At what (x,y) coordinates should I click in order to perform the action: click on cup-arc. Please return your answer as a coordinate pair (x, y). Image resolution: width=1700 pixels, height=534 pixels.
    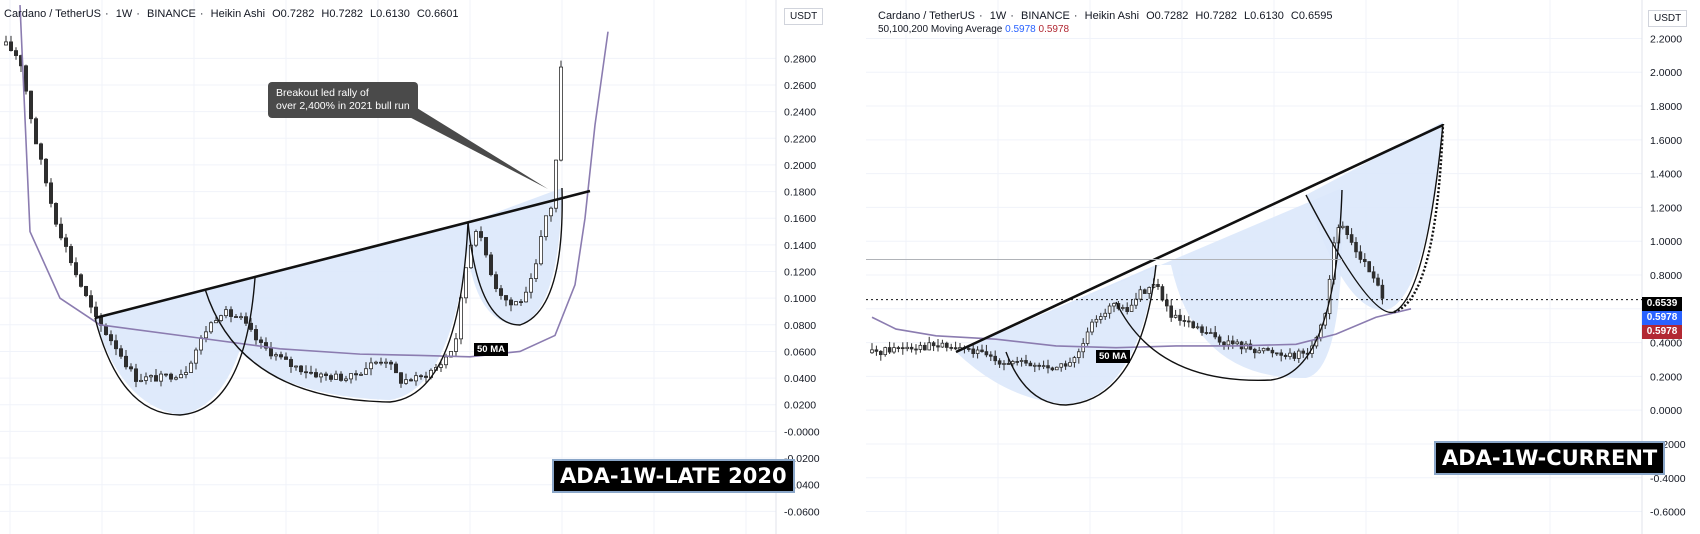
    Looking at the image, I should click on (515, 256).